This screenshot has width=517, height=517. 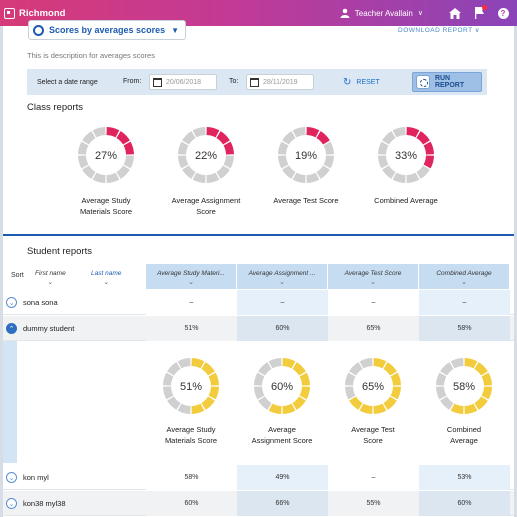 What do you see at coordinates (106, 206) in the screenshot?
I see `donut-label: Average Study Materials Score` at bounding box center [106, 206].